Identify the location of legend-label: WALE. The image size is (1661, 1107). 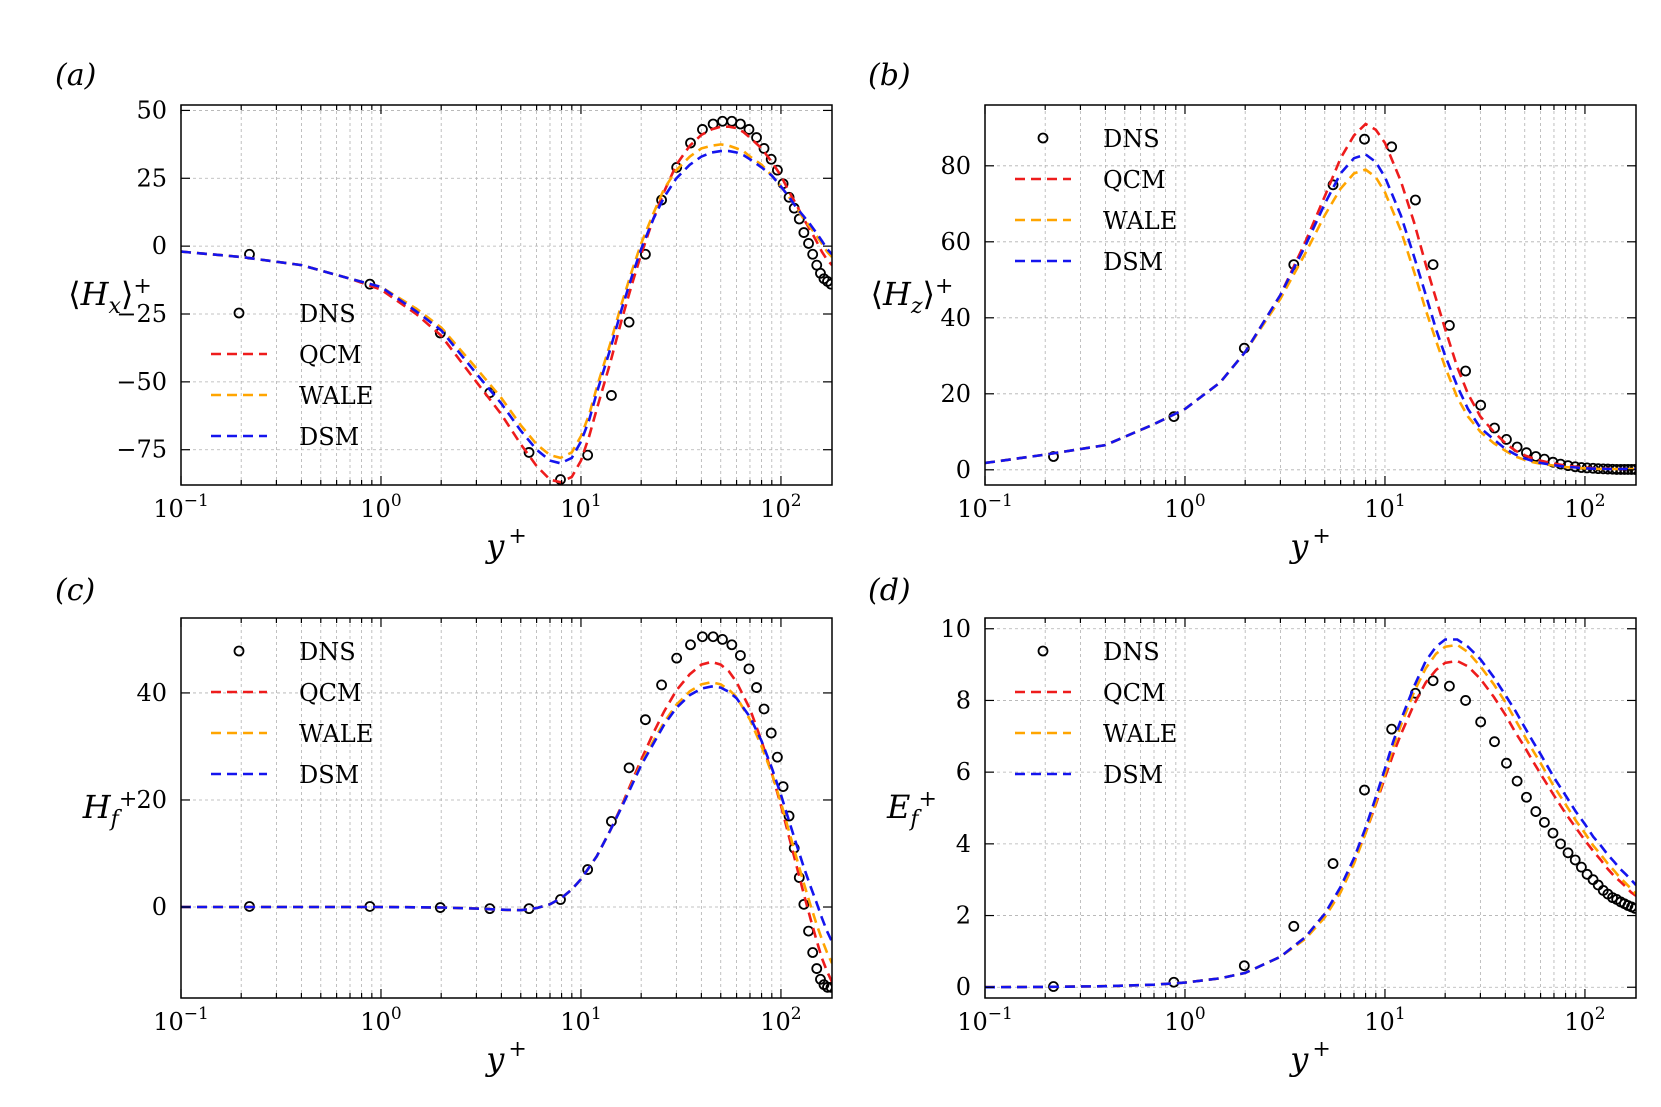
(1140, 734).